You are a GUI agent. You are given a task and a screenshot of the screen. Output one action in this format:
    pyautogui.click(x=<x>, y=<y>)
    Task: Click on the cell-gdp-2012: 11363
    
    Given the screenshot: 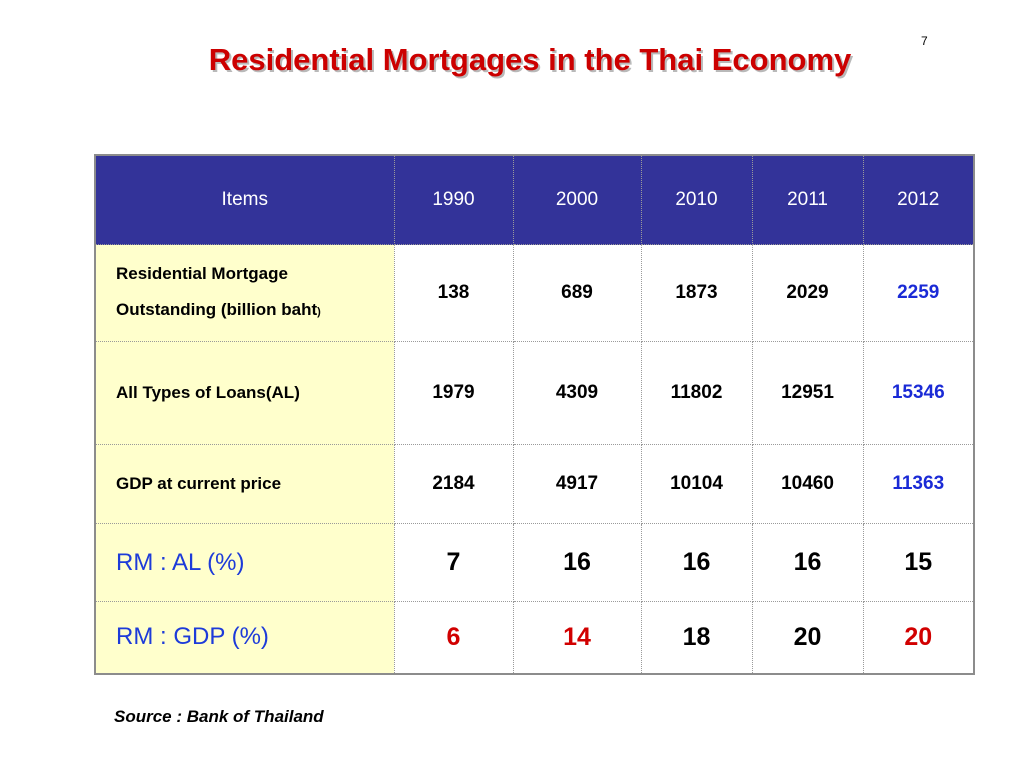 What is the action you would take?
    pyautogui.click(x=918, y=484)
    